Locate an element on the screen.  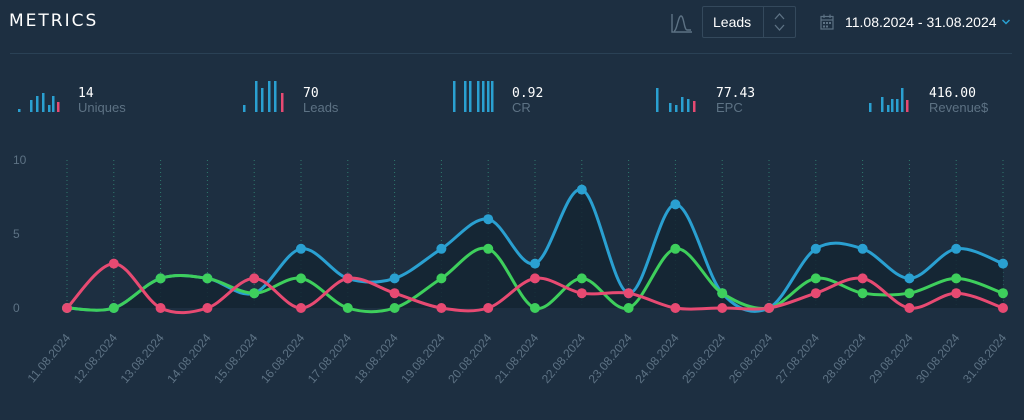
x-tick-label: 25.08.2024 is located at coordinates (704, 358).